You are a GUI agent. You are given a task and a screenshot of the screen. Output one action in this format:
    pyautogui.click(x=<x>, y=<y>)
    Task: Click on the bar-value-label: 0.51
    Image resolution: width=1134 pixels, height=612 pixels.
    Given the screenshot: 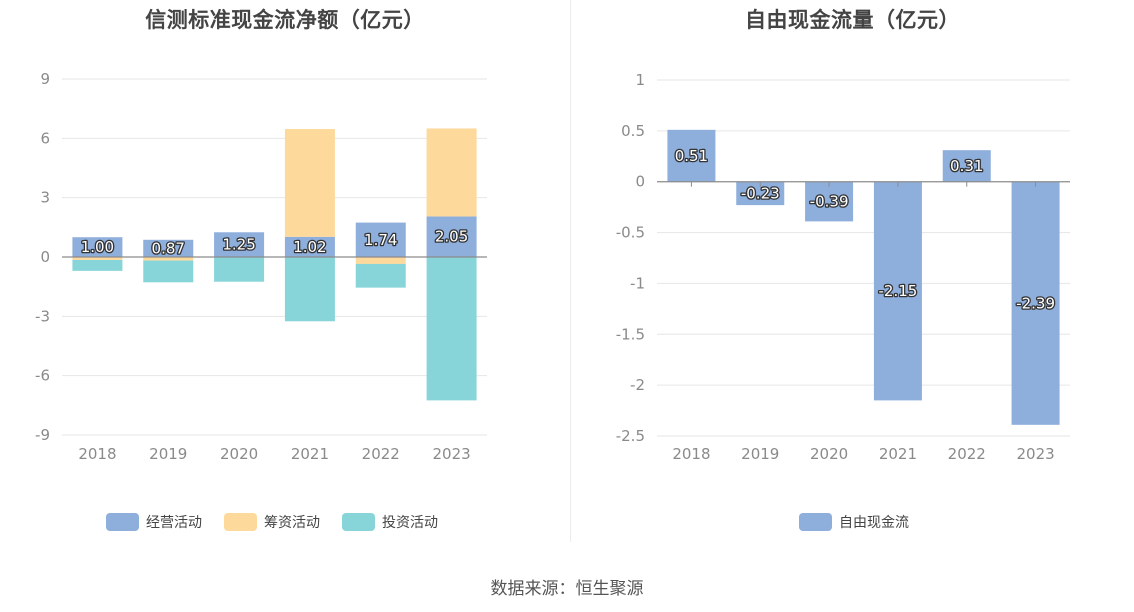 What is the action you would take?
    pyautogui.click(x=691, y=156)
    